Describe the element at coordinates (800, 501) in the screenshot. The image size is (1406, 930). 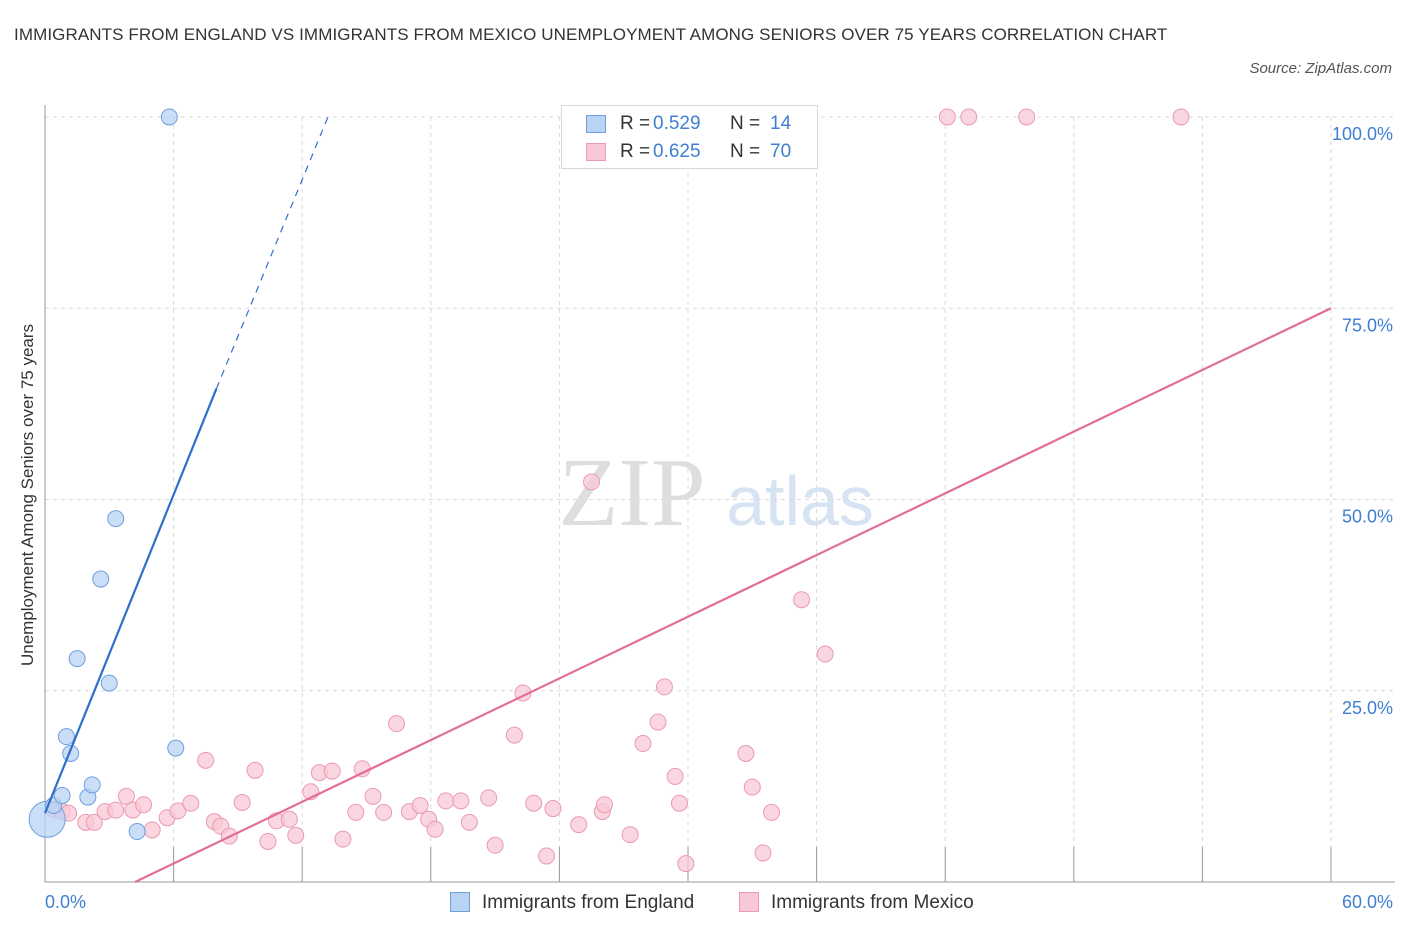
I see `watermark-atlas: atlas` at that location.